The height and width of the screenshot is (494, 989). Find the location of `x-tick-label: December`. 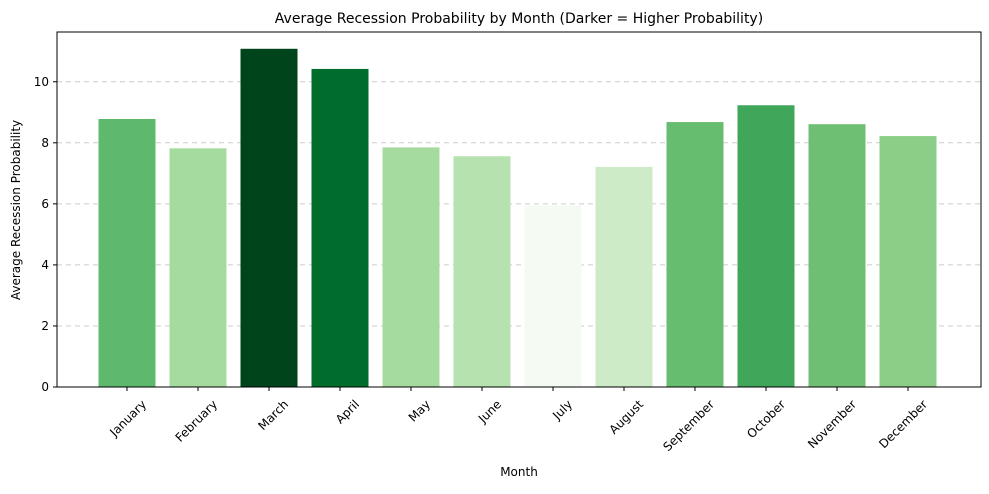

x-tick-label: December is located at coordinates (903, 424).